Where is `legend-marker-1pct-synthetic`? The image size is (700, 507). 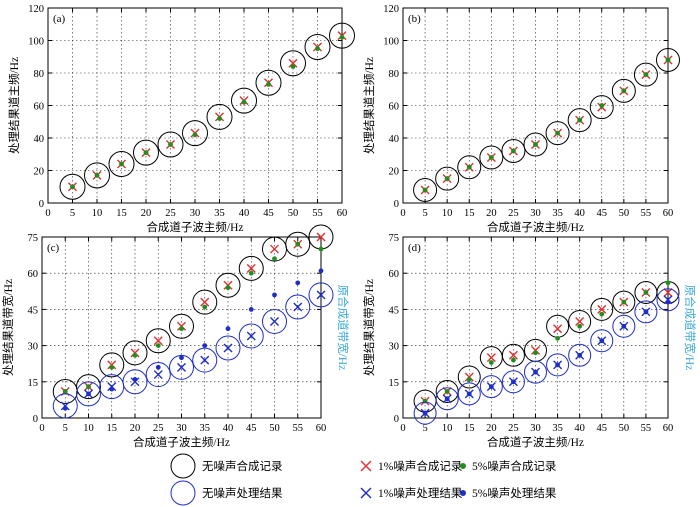
legend-marker-1pct-synthetic is located at coordinates (366, 466).